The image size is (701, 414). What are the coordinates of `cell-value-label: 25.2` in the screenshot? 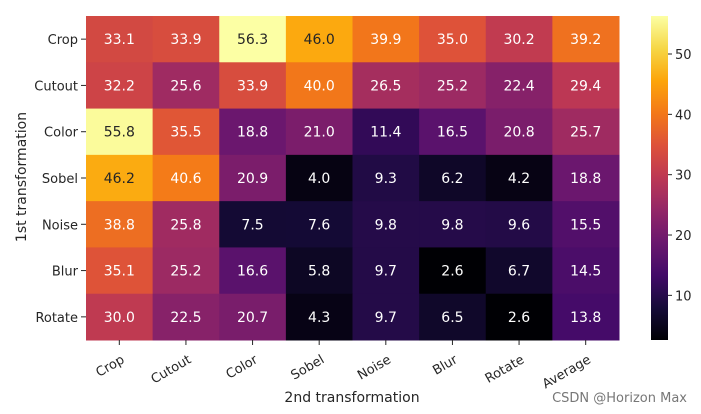 It's located at (185, 272).